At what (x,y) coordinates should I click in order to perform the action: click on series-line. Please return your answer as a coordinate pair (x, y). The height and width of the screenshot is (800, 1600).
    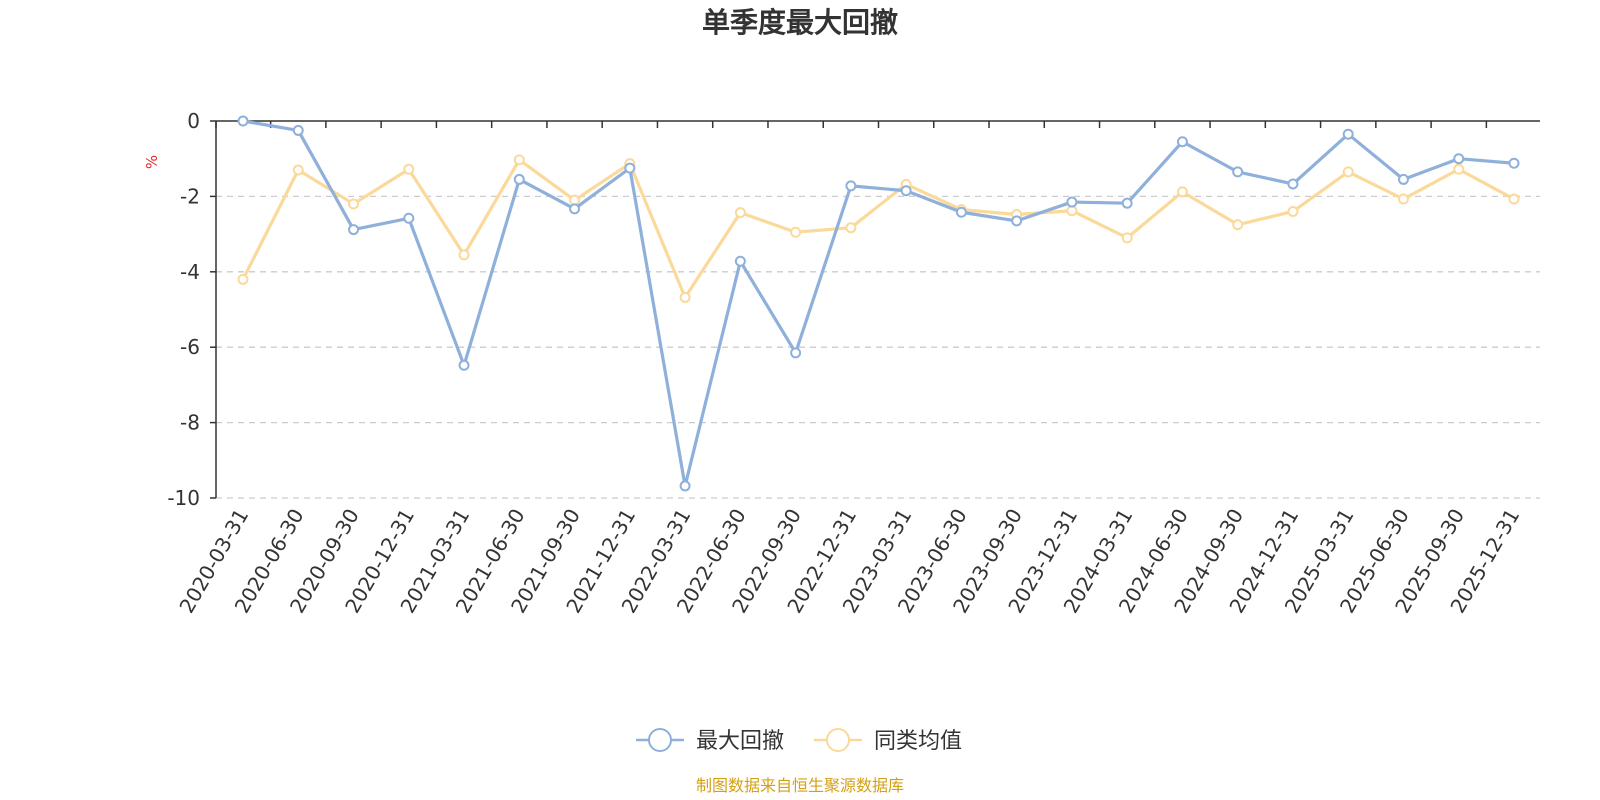
    Looking at the image, I should click on (878, 229).